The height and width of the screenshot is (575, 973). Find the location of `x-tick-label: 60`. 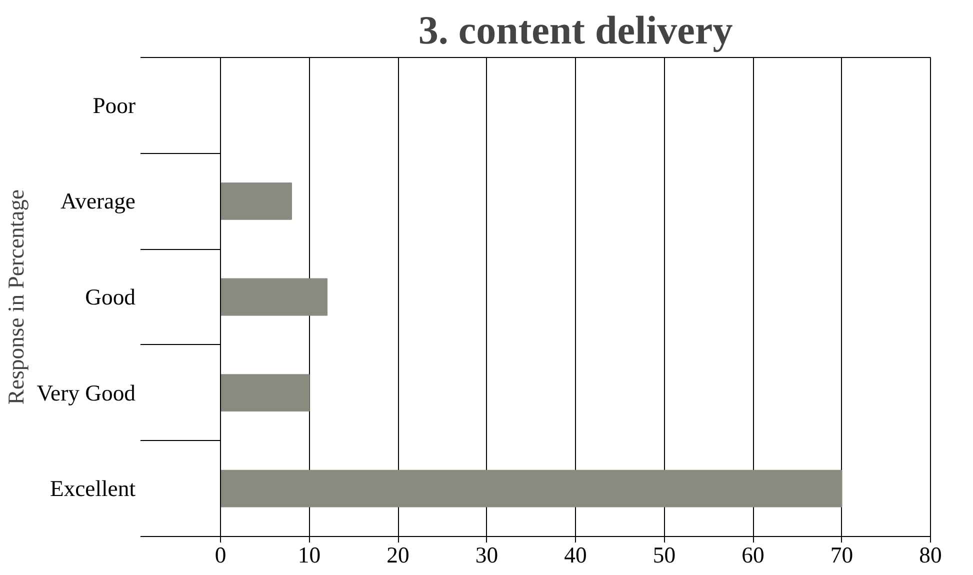

x-tick-label: 60 is located at coordinates (753, 555).